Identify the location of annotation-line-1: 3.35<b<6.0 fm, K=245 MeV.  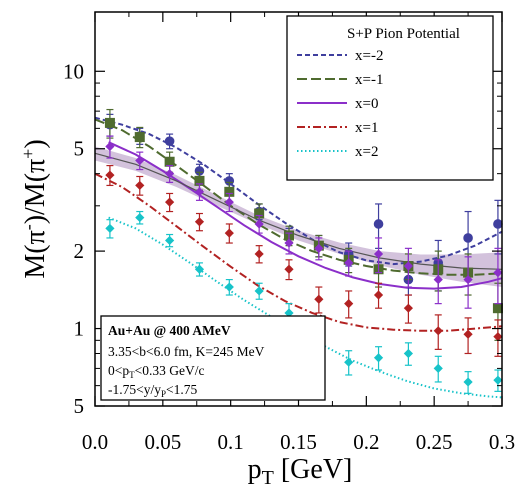
(186, 351).